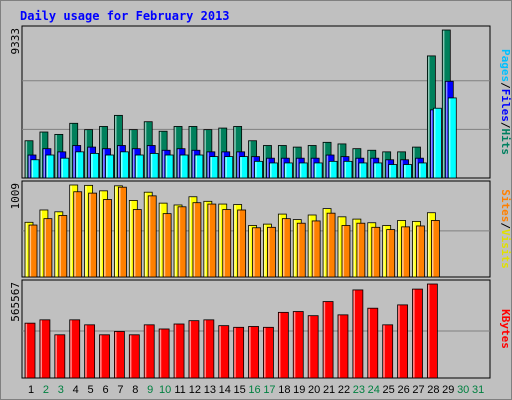 The width and height of the screenshot is (512, 400). What do you see at coordinates (76, 390) in the screenshot?
I see `x-tick-day-4: 4` at bounding box center [76, 390].